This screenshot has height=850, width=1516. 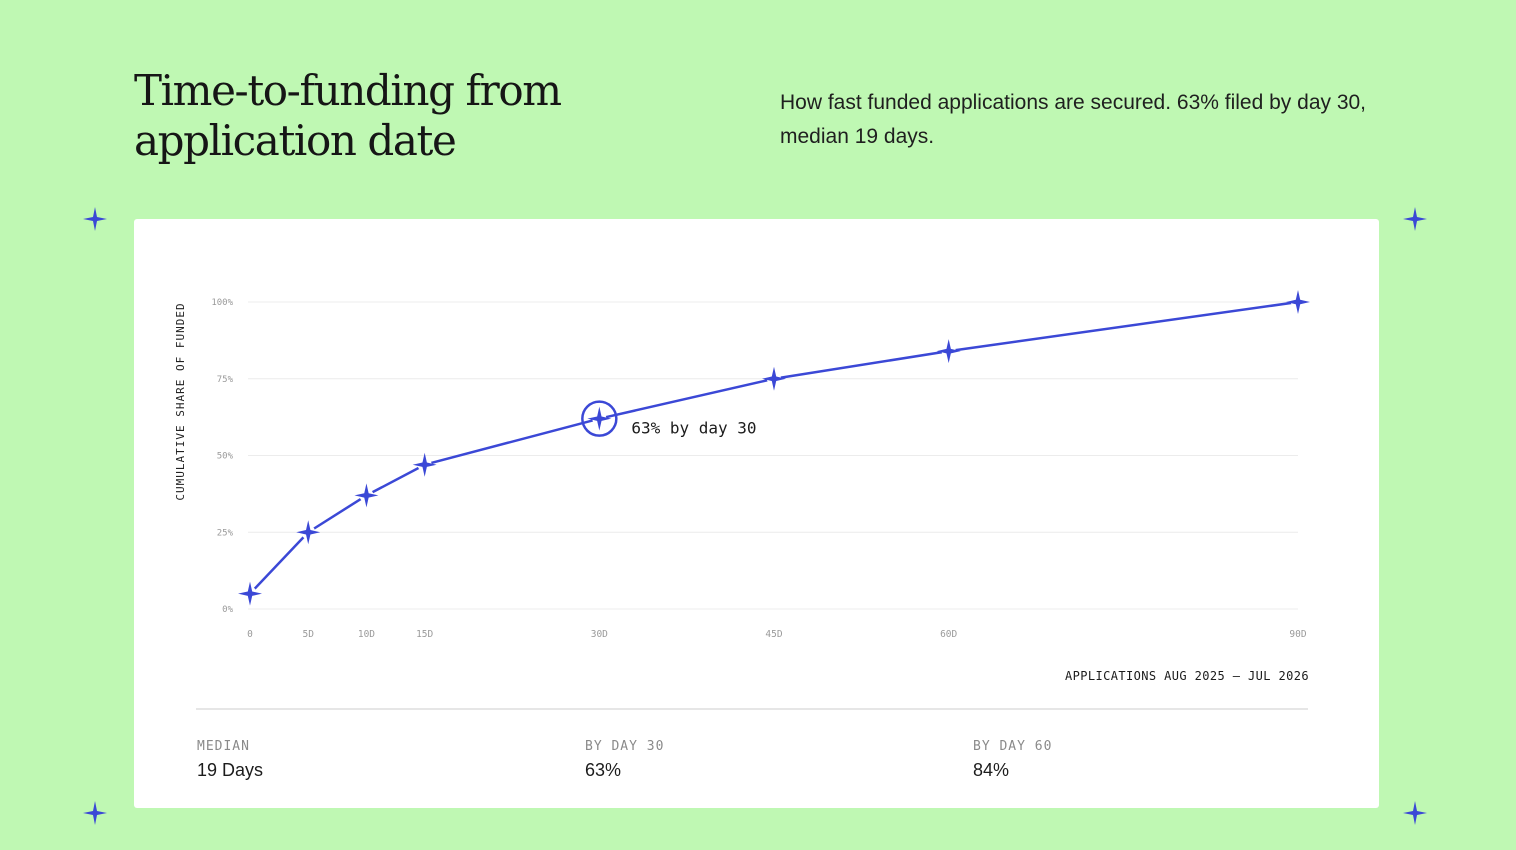 What do you see at coordinates (223, 746) in the screenshot?
I see `stat-label: MEDIAN` at bounding box center [223, 746].